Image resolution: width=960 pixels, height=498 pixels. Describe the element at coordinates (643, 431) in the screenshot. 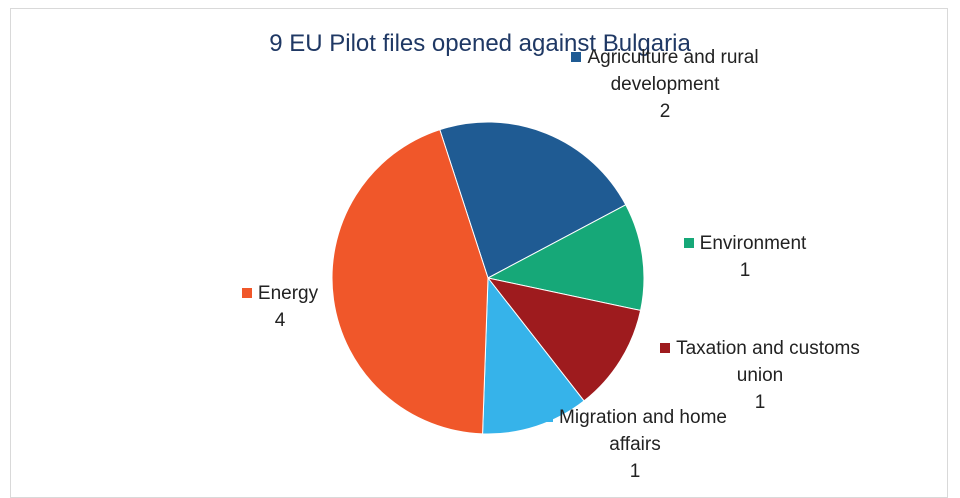

I see `slice-name: Migration and home affairs` at that location.